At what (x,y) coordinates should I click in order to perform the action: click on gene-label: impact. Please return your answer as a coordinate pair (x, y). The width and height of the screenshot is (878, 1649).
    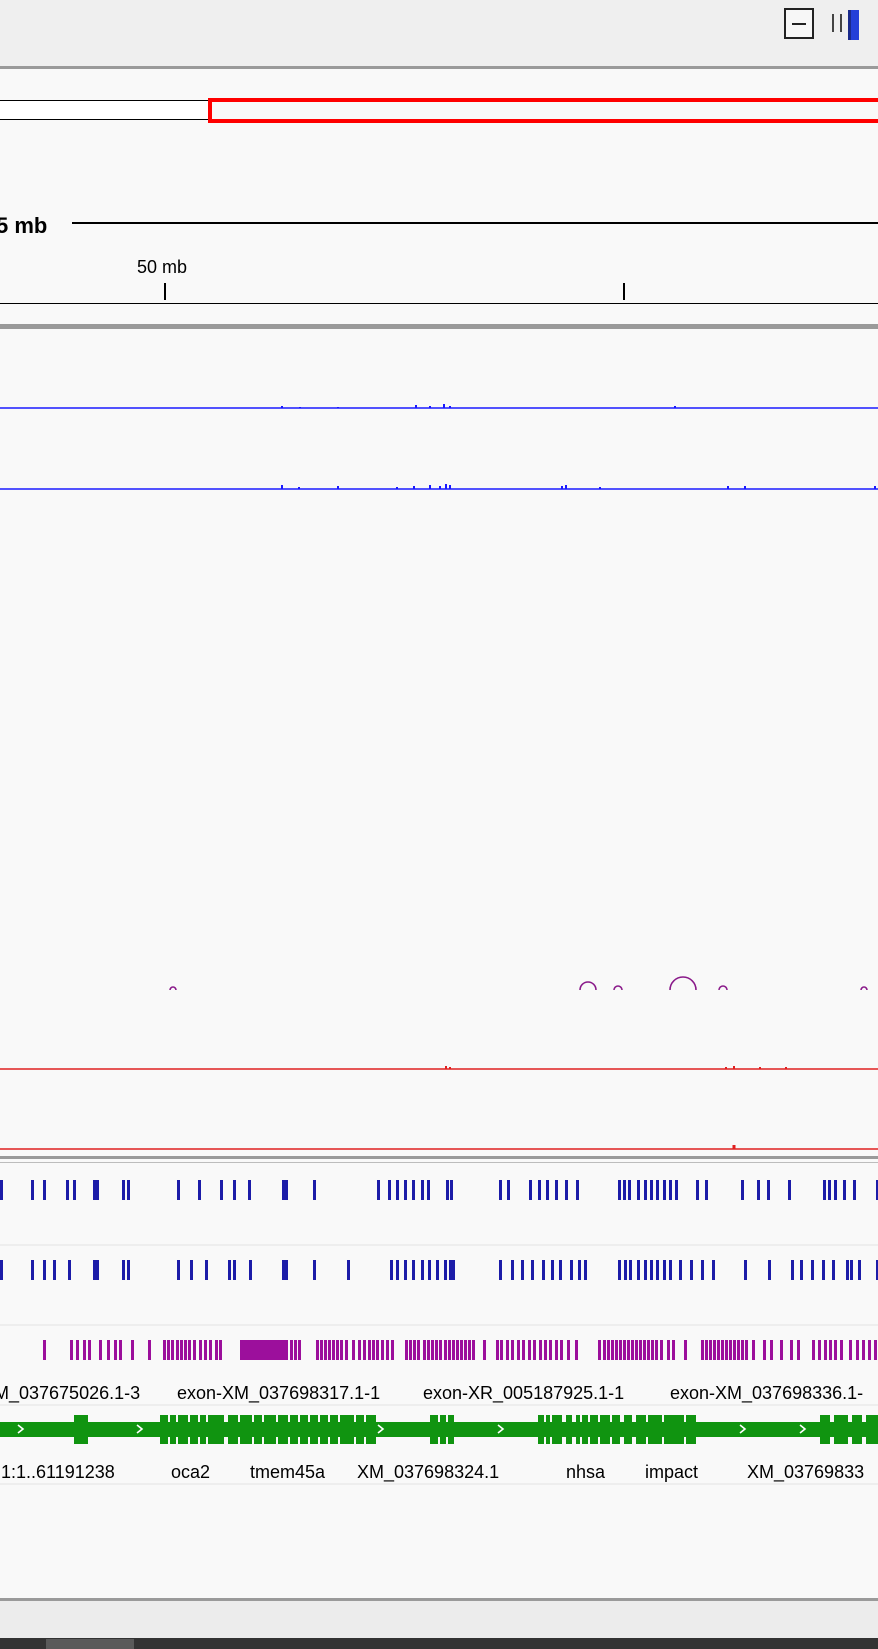
    Looking at the image, I should click on (672, 1472).